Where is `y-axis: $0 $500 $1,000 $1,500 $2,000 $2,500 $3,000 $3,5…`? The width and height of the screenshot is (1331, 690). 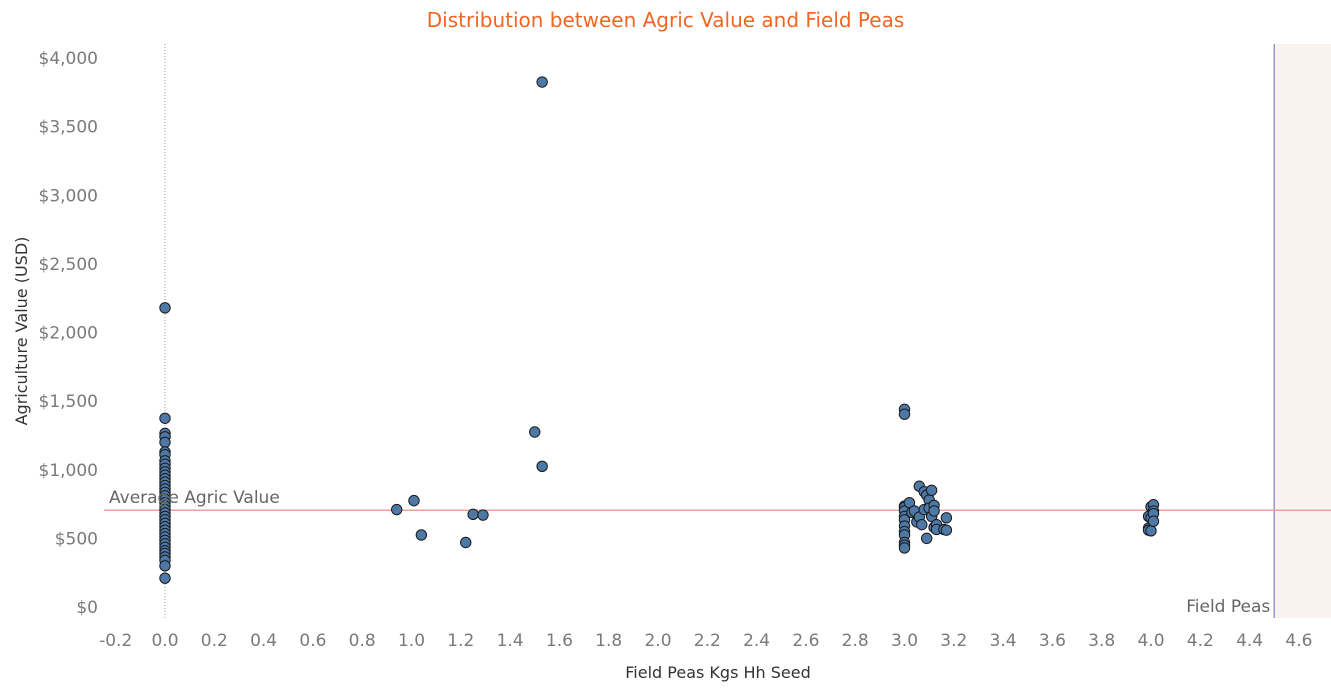
y-axis: $0 $500 $1,000 $1,500 $2,000 $2,500 $3,000 $3,5… is located at coordinates (68, 333).